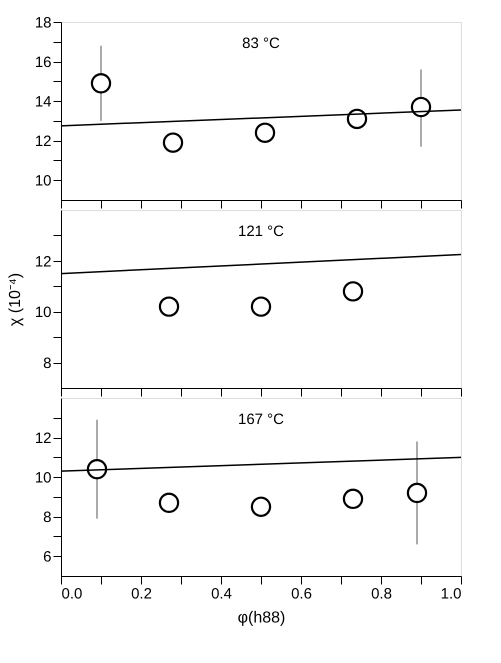 This screenshot has width=501, height=663. Describe the element at coordinates (72, 594) in the screenshot. I see `x-tick-label: 0.0` at that location.